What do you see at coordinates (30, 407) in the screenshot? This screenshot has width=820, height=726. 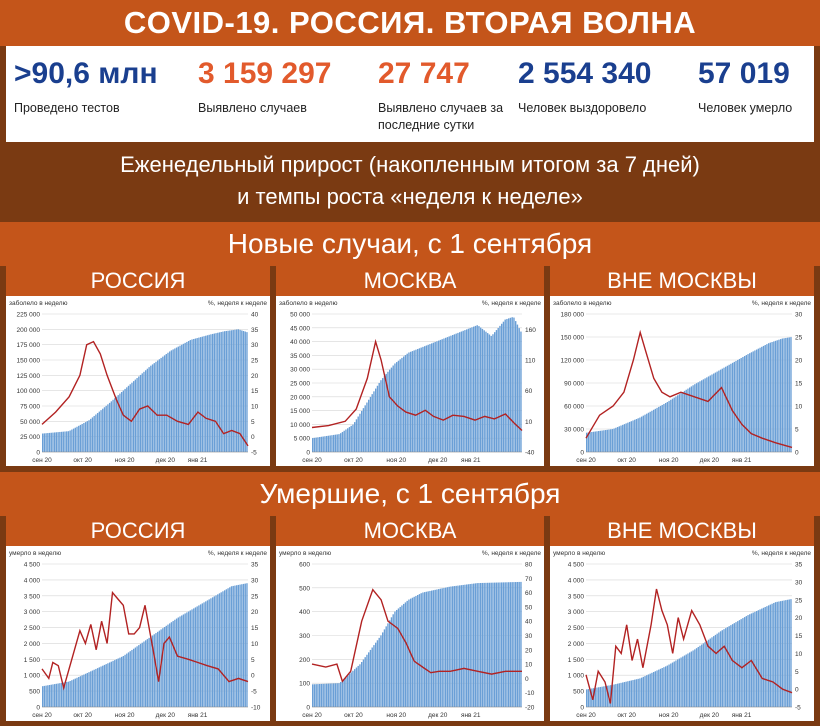 I see `y-tick-label: 75 000` at bounding box center [30, 407].